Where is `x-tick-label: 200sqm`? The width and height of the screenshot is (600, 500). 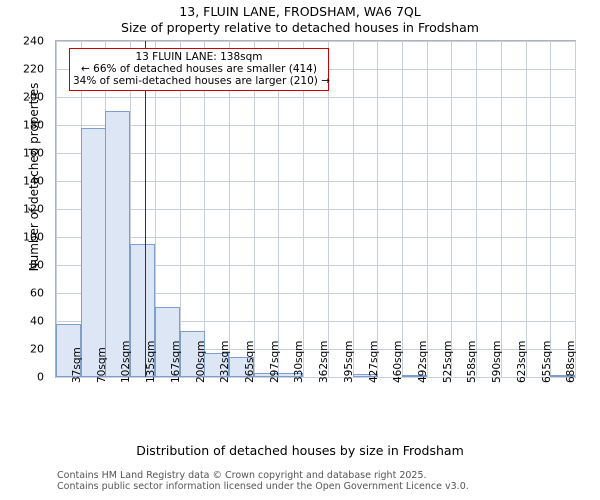
x-tick-label: 200sqm is located at coordinates (201, 361).